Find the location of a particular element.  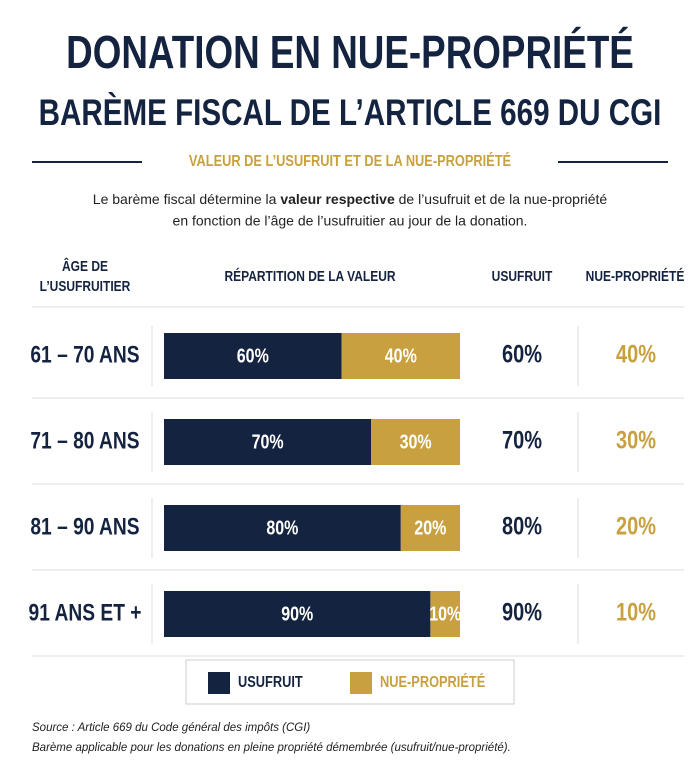

subtitle: BARÈME FISCAL DE L’ARTICLE 669 DU CGI is located at coordinates (350, 112).